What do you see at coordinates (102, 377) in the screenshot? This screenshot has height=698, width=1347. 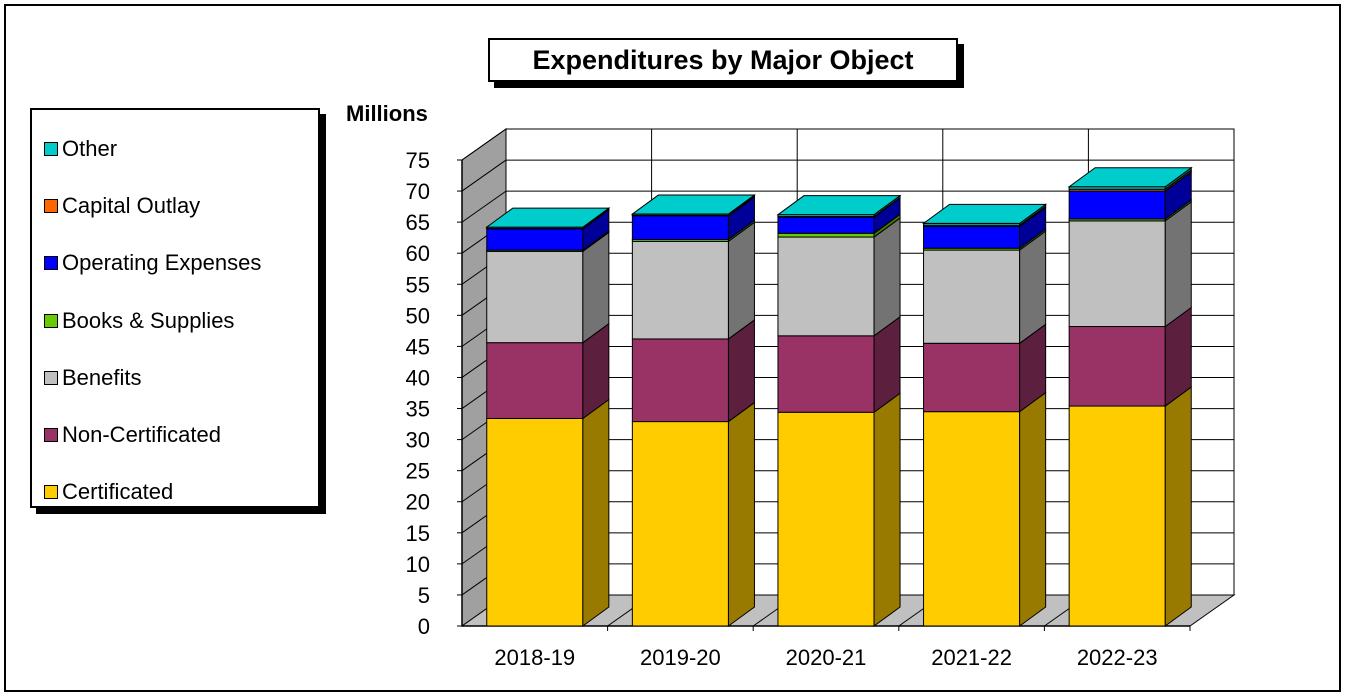 I see `legend-label: Benefits` at bounding box center [102, 377].